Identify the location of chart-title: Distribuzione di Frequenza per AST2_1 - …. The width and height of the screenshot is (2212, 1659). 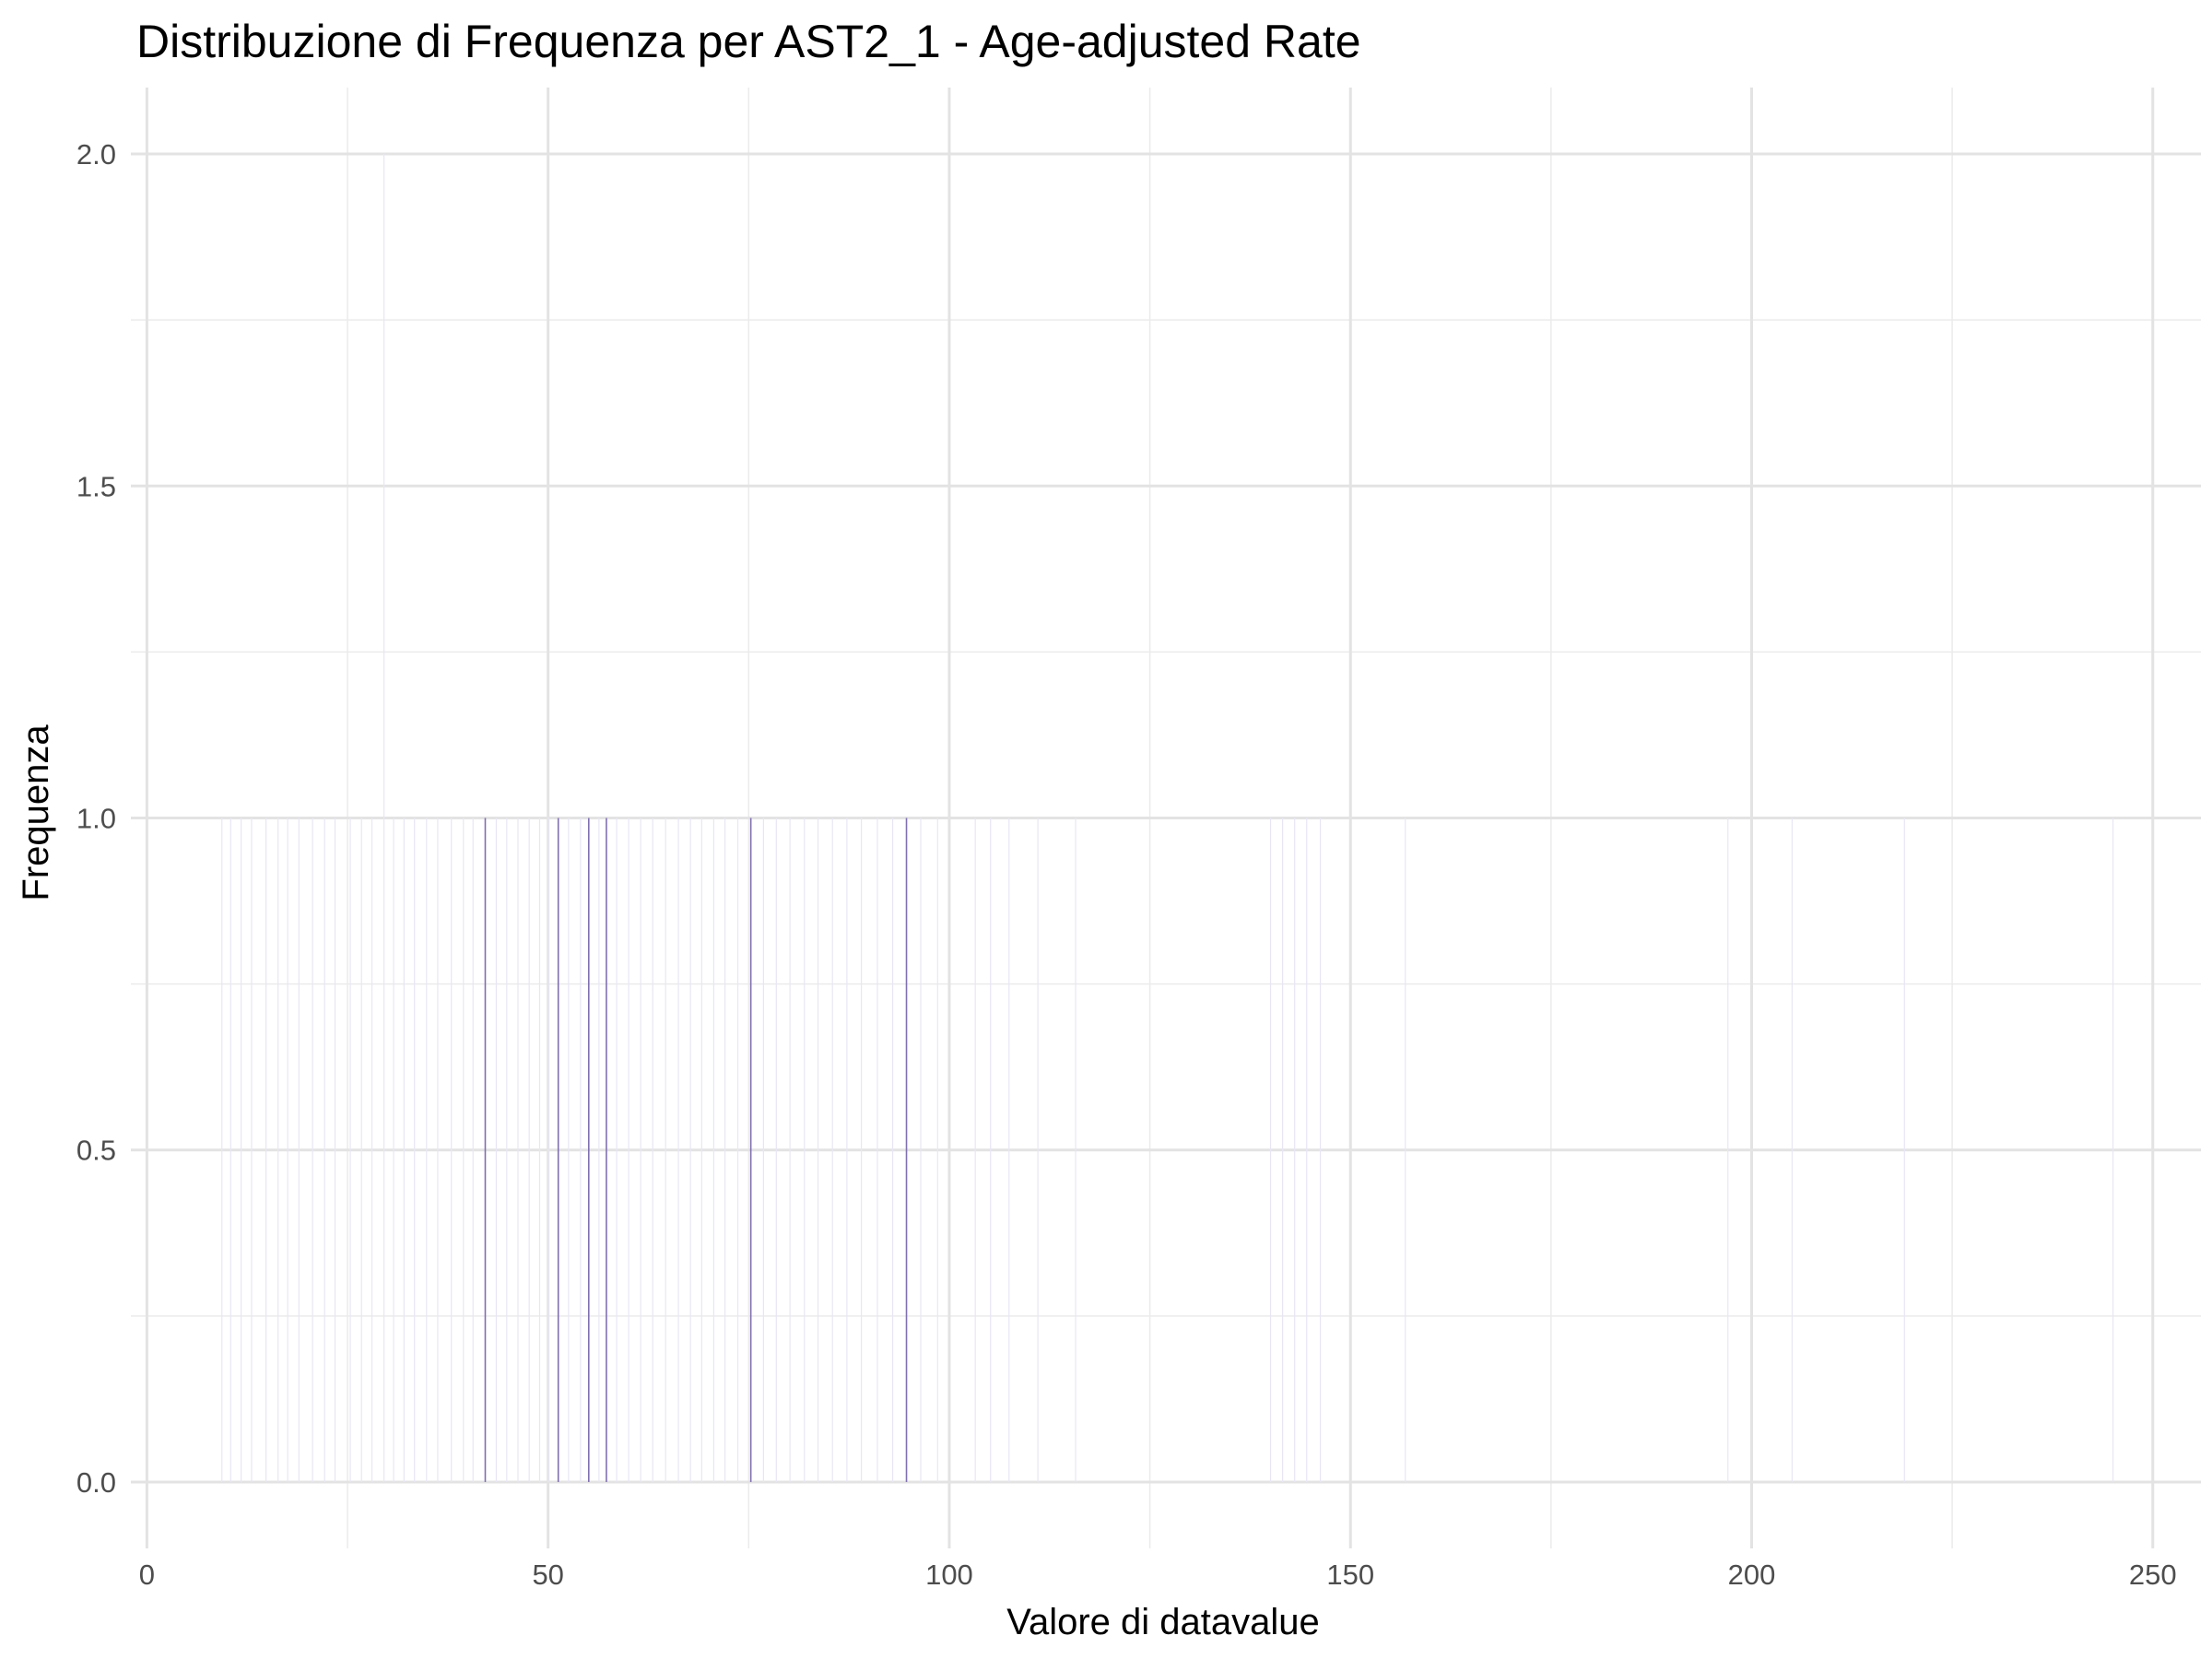
(748, 41).